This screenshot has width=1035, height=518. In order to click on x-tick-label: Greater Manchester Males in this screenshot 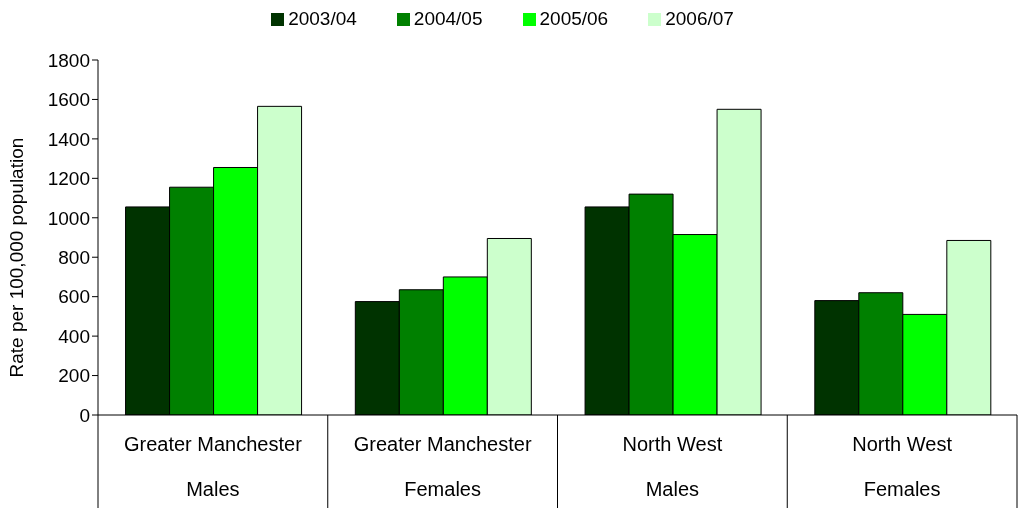, I will do `click(213, 466)`.